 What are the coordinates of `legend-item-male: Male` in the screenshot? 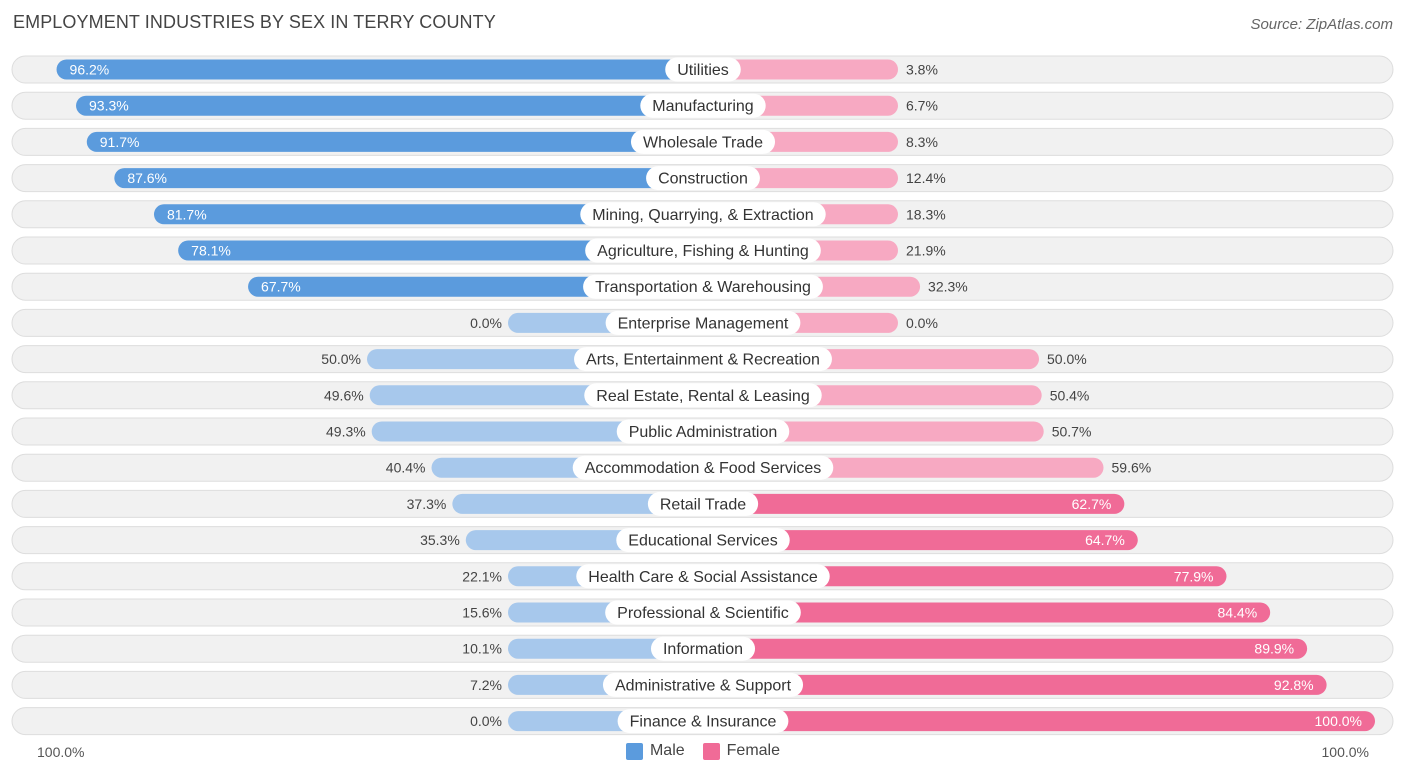 It's located at (655, 751).